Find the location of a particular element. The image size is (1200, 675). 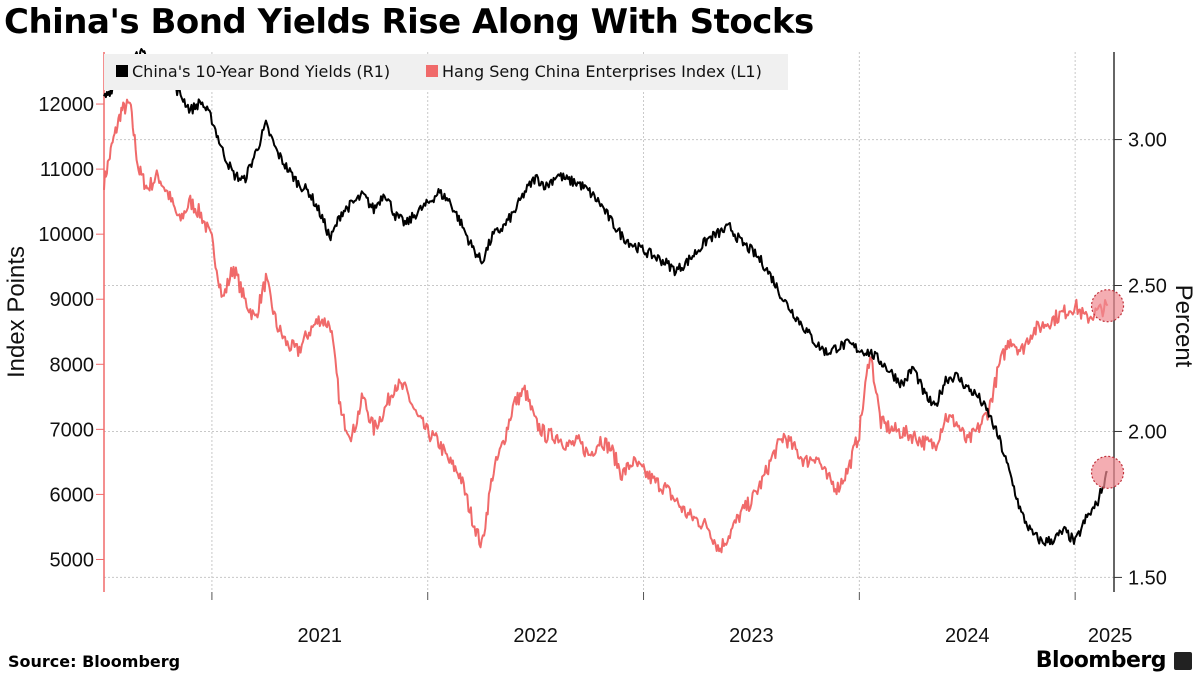

right-axis-title: Percent is located at coordinates (1183, 326).